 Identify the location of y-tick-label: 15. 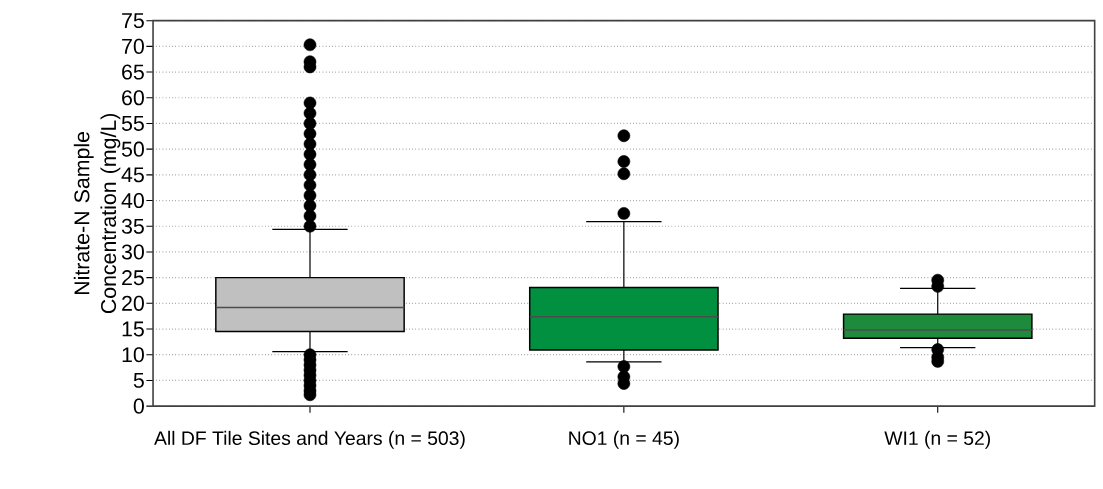
(133, 329).